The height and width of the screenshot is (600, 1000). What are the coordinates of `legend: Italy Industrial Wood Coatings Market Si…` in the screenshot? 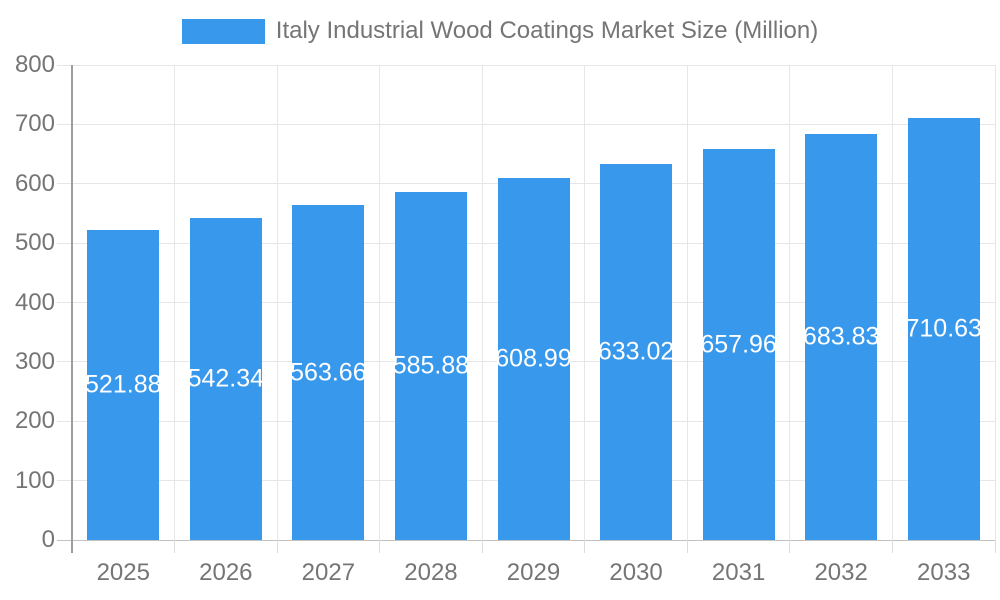 It's located at (500, 31).